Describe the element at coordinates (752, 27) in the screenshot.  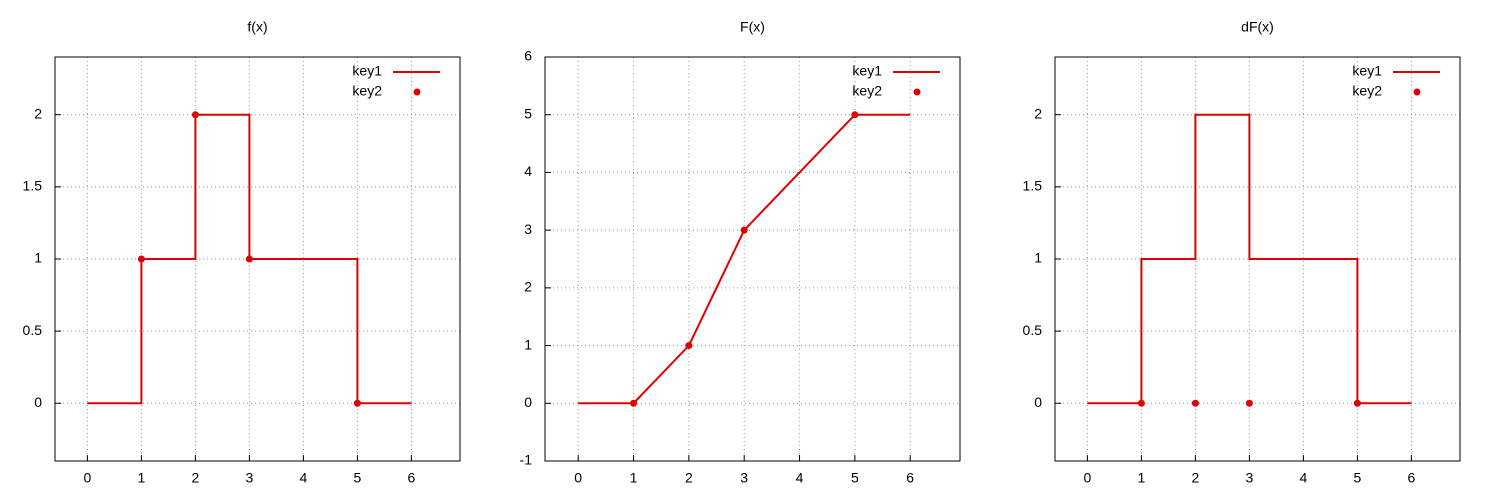
I see `chart-title: F(x)` at that location.